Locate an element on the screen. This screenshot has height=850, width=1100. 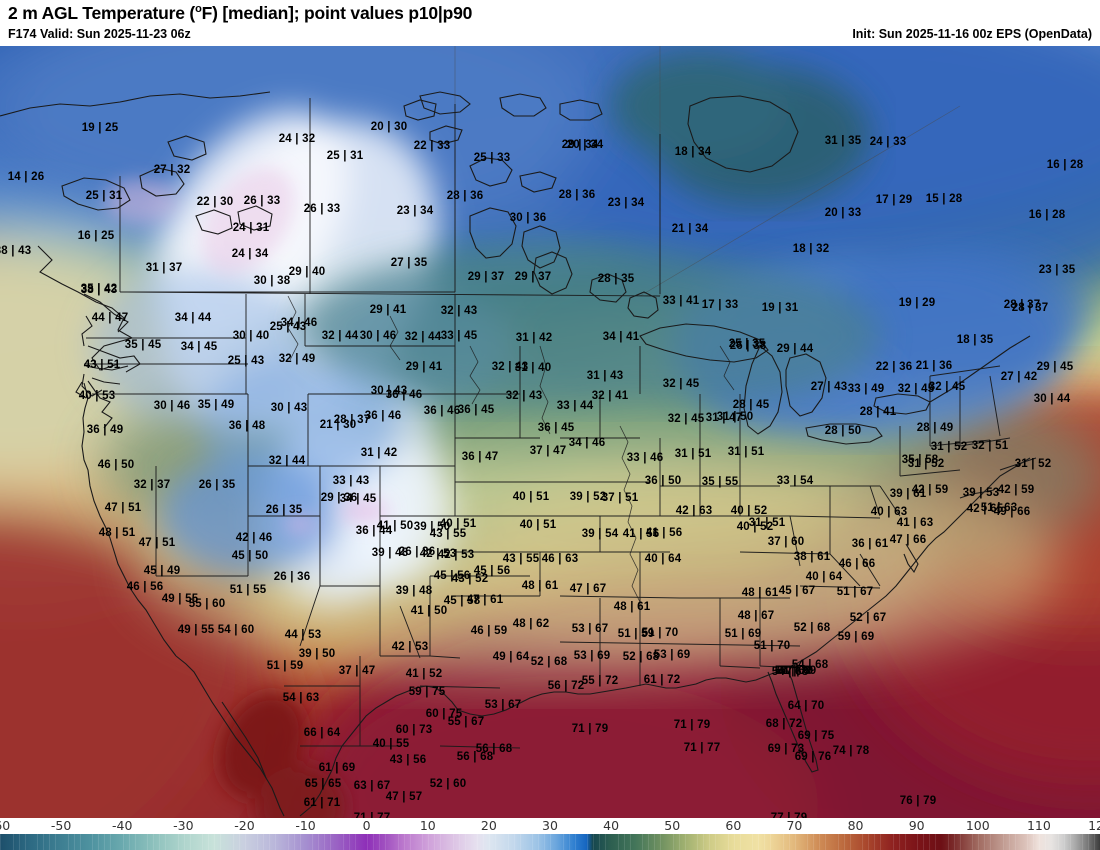
point-value-label: 40 | 52 is located at coordinates (749, 511).